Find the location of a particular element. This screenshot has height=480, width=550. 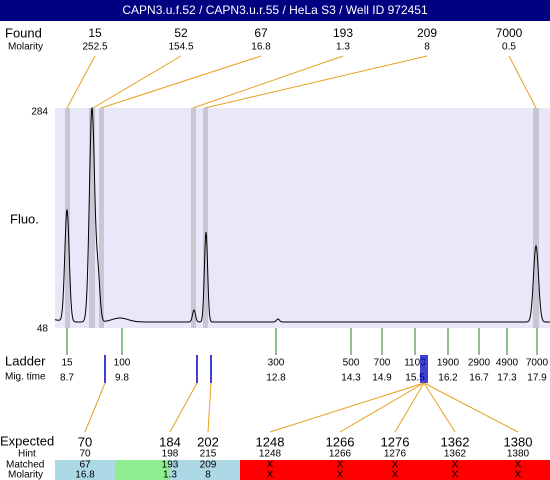

found-size: 209 is located at coordinates (427, 33).